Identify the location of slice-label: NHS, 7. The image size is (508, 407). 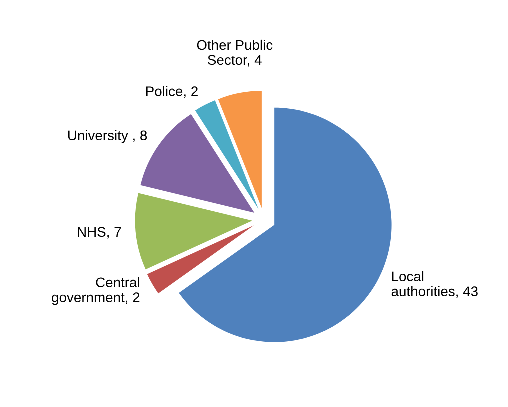
(100, 233).